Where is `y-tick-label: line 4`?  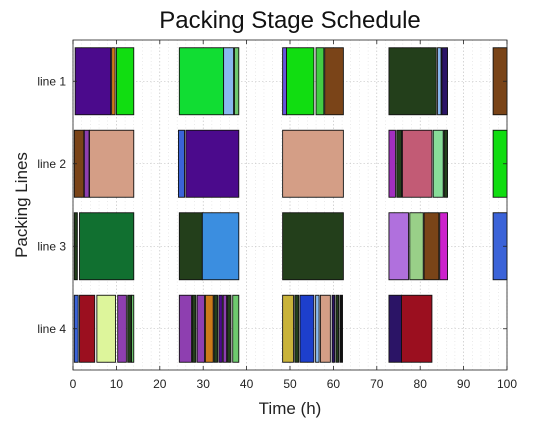 y-tick-label: line 4 is located at coordinates (51, 329).